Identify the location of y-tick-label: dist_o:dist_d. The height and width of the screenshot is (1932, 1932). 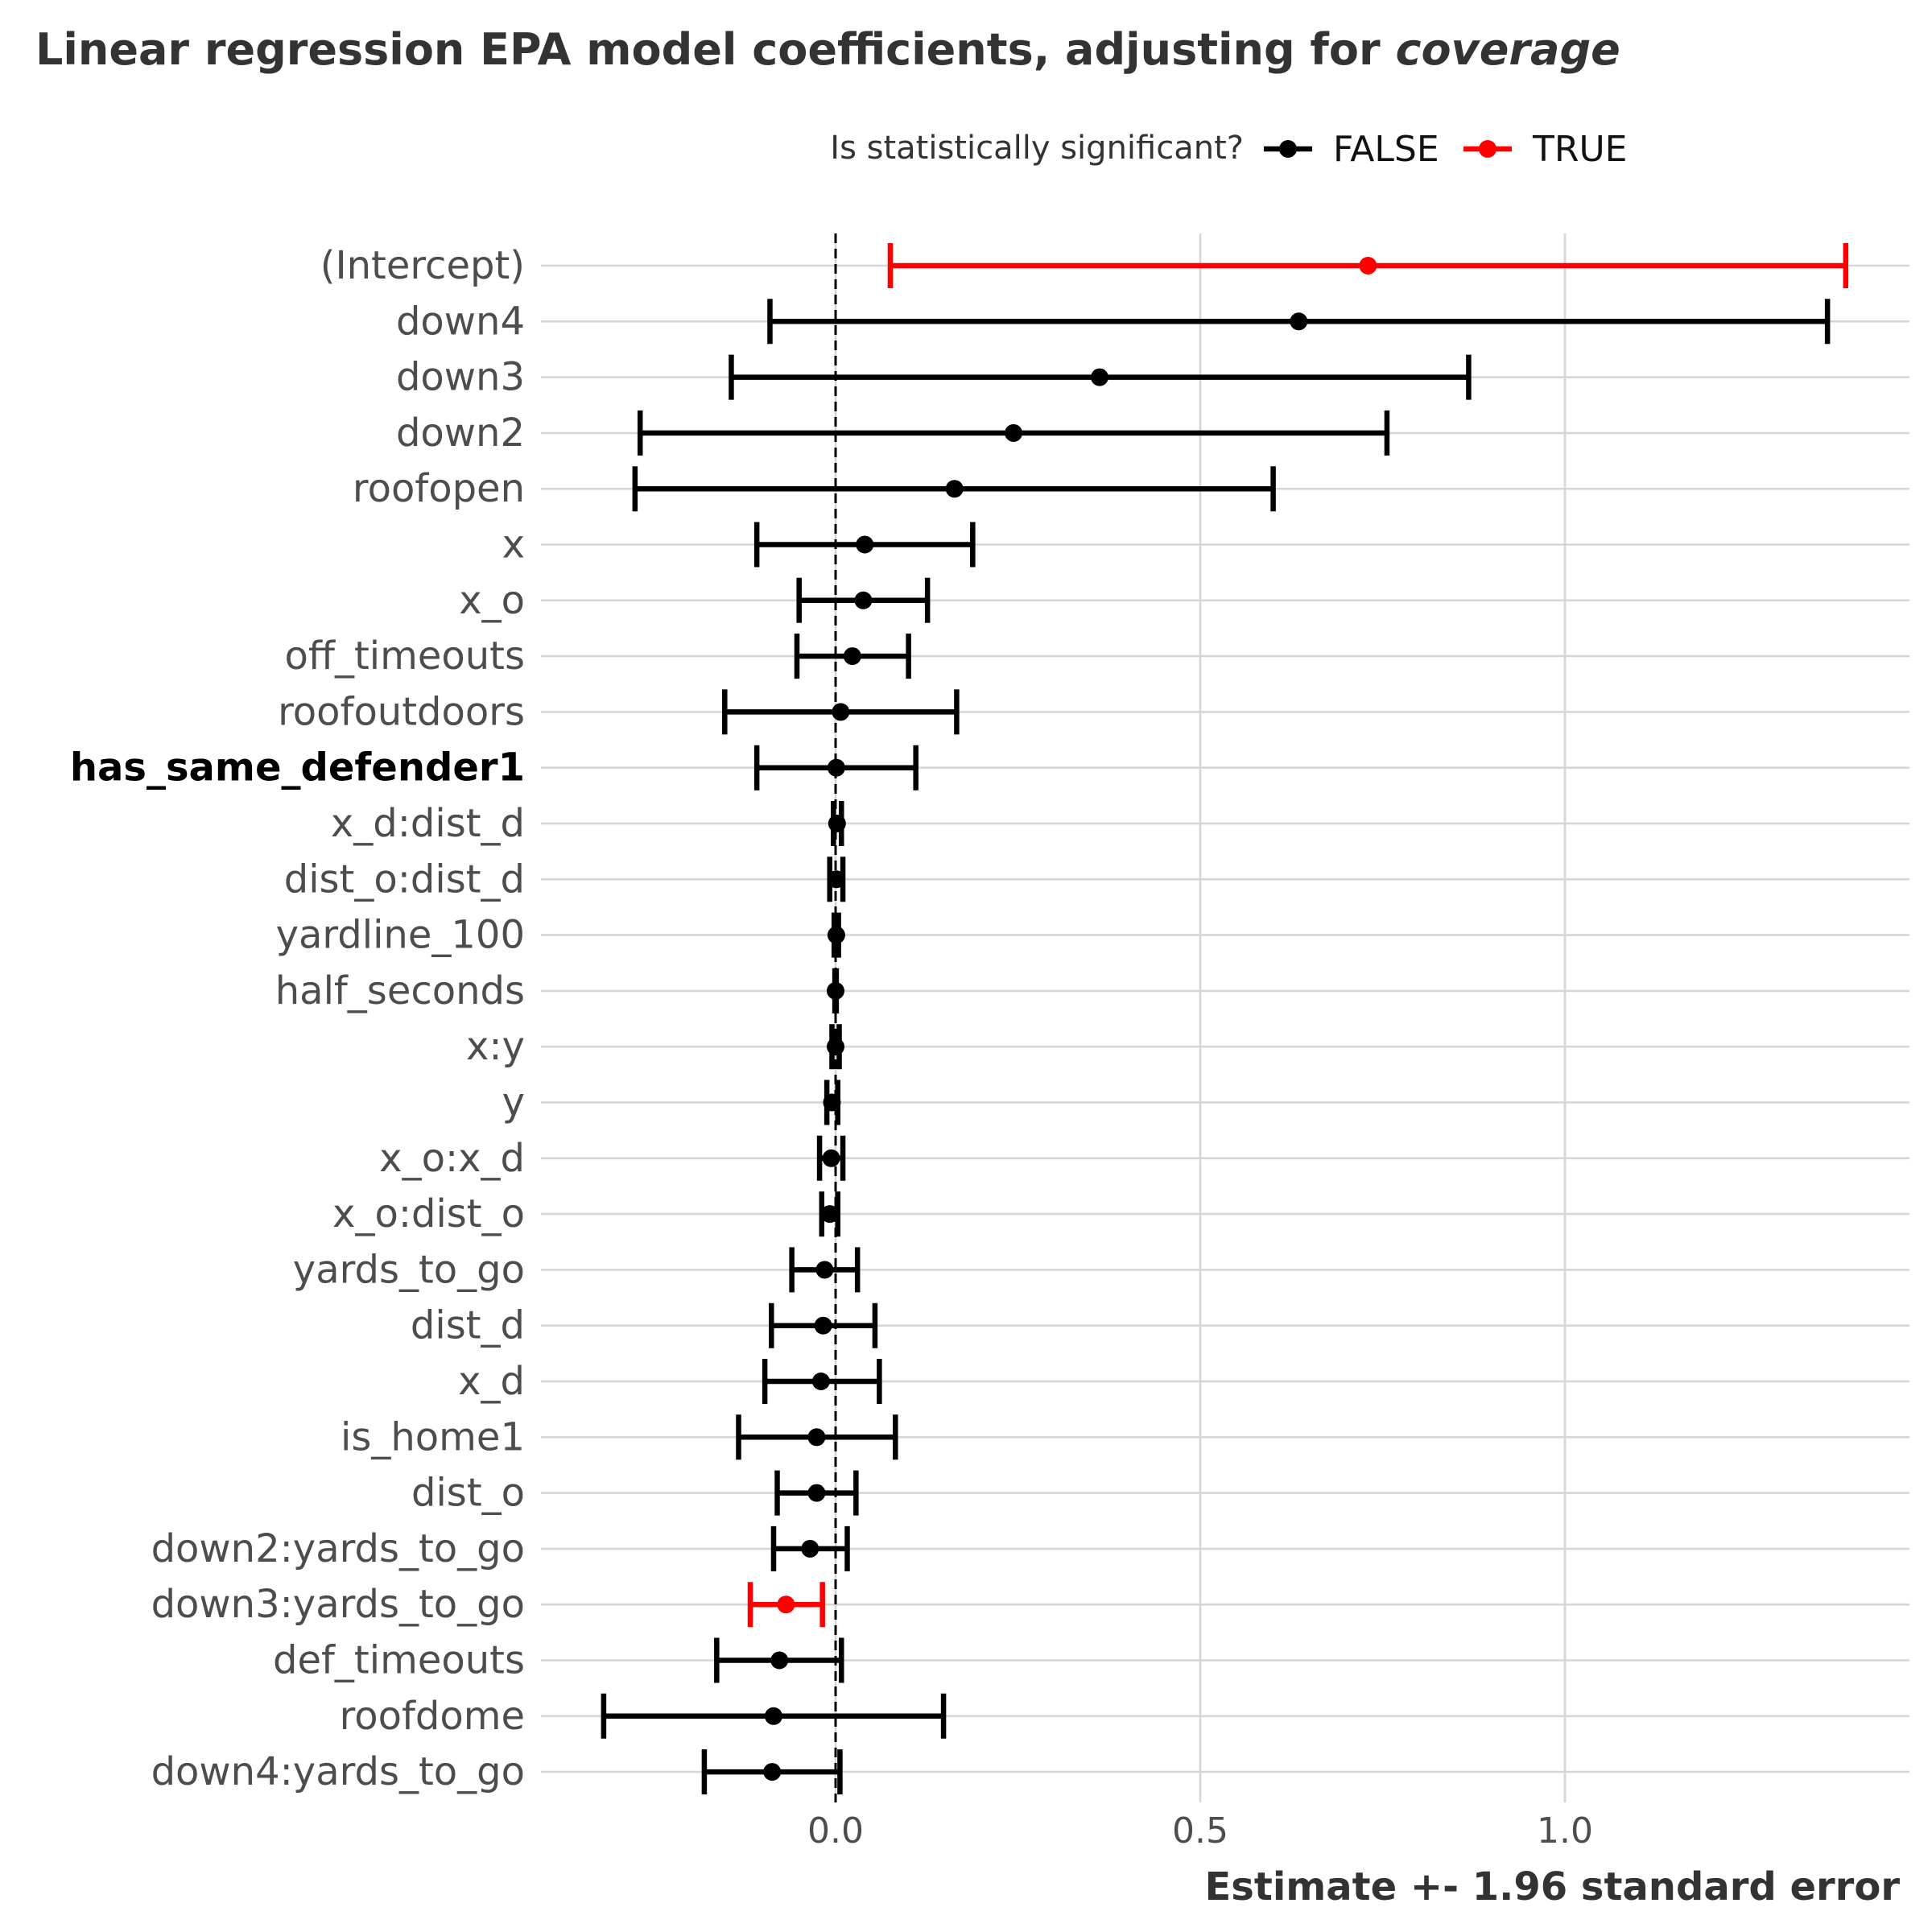
(404, 879).